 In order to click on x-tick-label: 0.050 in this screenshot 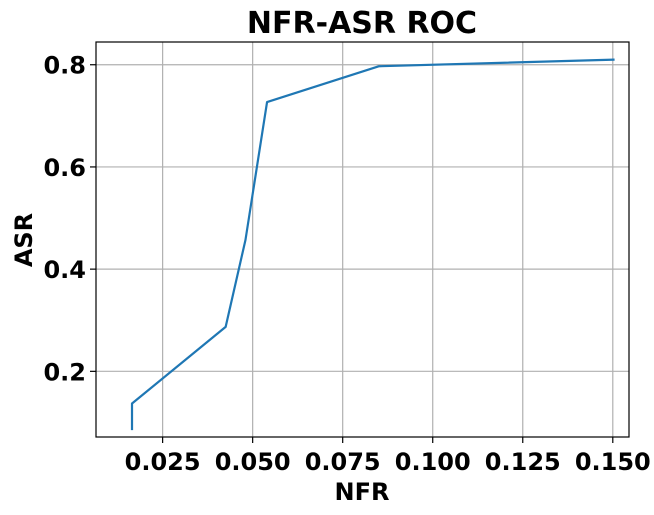, I will do `click(253, 462)`.